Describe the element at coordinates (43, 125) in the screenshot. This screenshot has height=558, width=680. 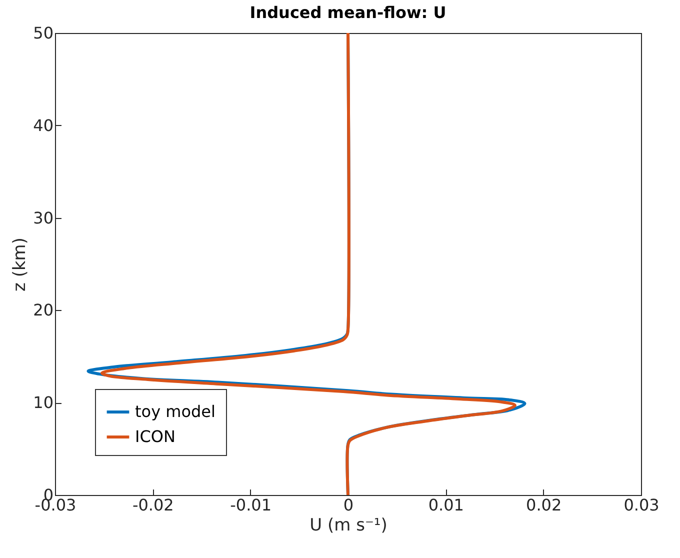
I see `y-tick-label: 40` at that location.